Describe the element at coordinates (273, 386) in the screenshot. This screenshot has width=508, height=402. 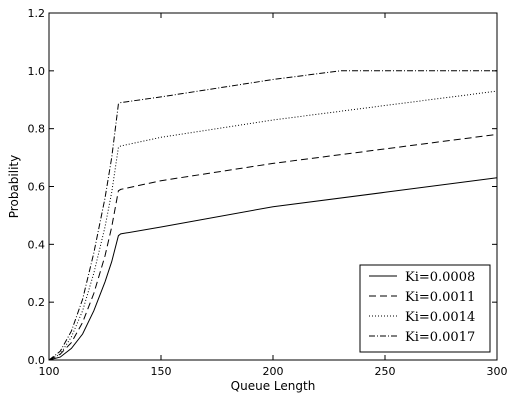
I see `x-axis-label: Queue Length` at that location.